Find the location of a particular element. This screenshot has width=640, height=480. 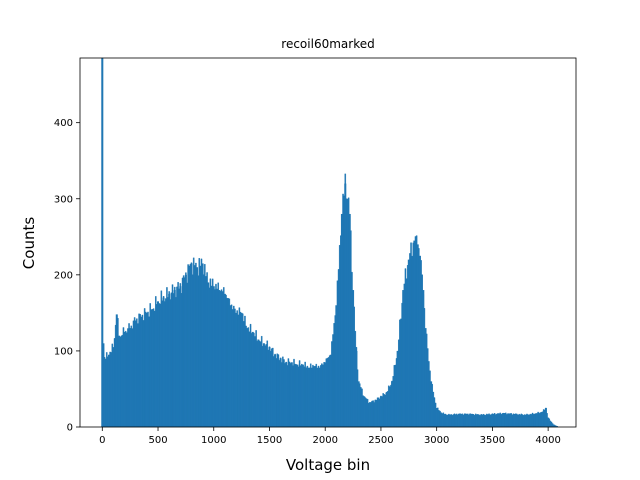

y-axis-ticks: 0 100 200 300 400 is located at coordinates (67, 276).